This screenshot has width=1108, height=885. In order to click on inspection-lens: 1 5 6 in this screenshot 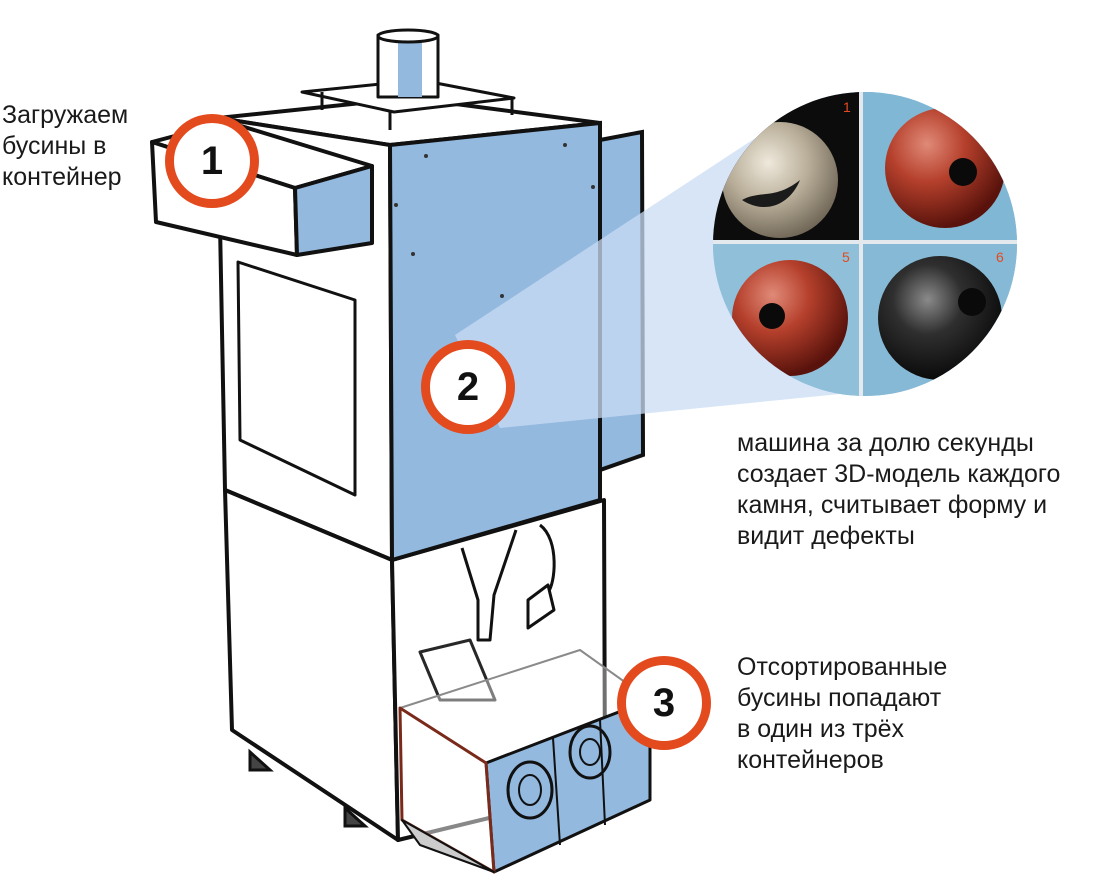, I will do `click(865, 244)`.